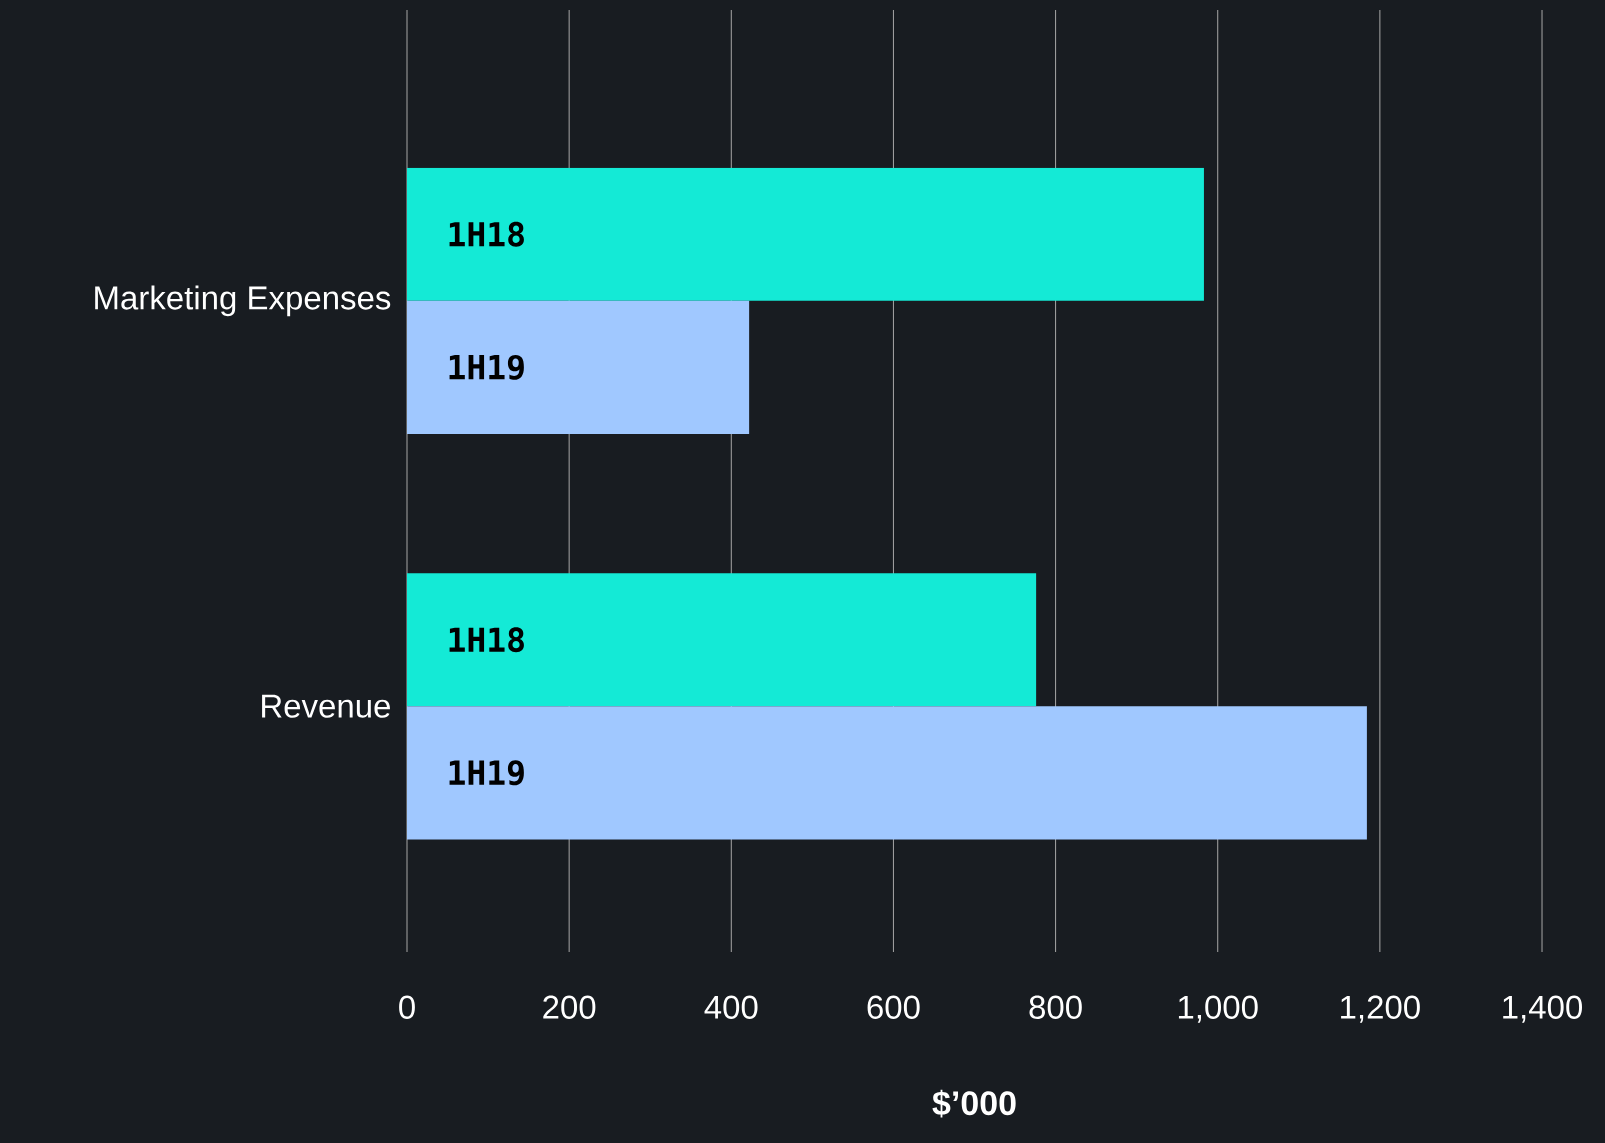 This screenshot has width=1605, height=1143. I want to click on y-tick-label: Revenue, so click(326, 706).